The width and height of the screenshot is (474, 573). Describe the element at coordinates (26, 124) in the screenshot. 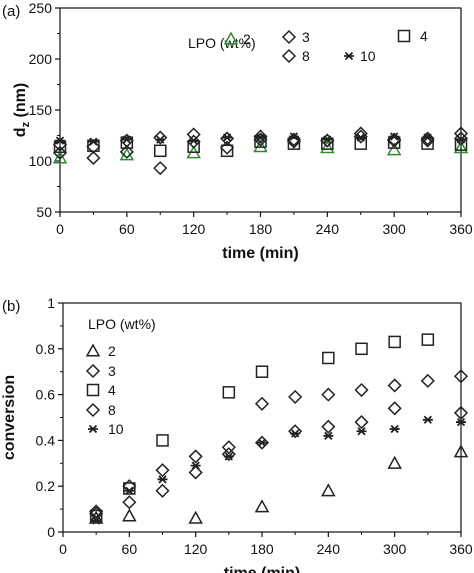

I see `y-axis-title-subscript: z` at that location.